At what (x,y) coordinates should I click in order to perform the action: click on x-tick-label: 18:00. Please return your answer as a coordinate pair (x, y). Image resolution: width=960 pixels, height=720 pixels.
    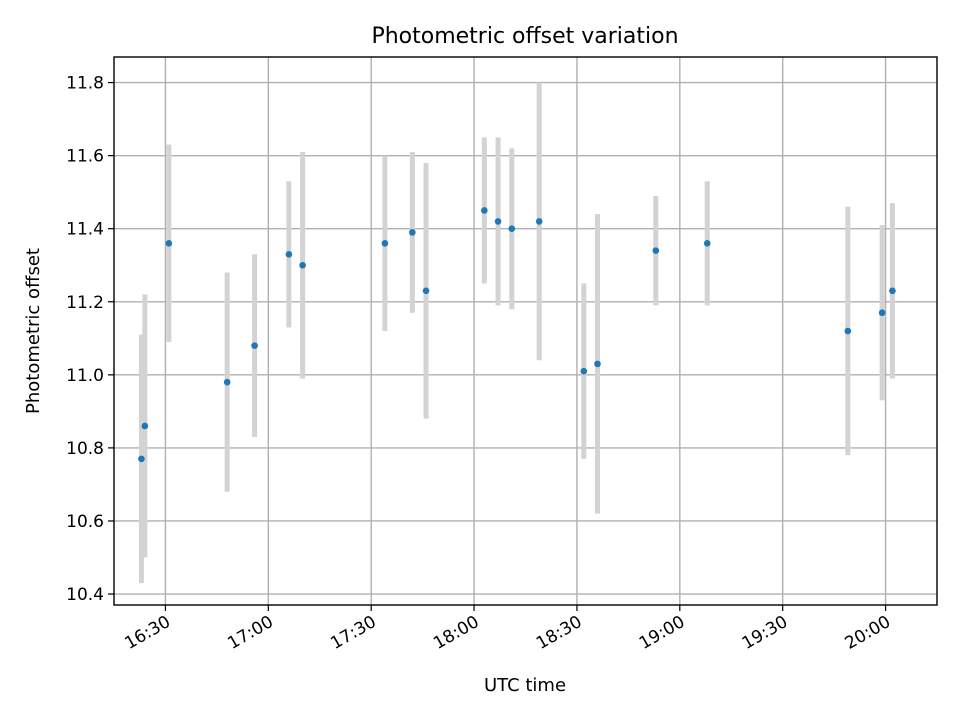
    Looking at the image, I should click on (456, 633).